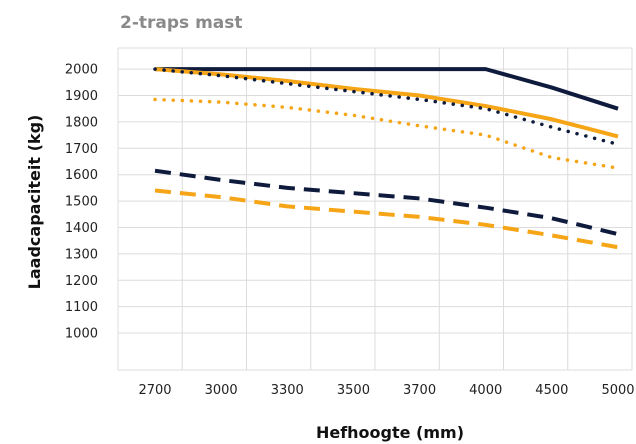 The height and width of the screenshot is (444, 636). Describe the element at coordinates (81, 70) in the screenshot. I see `y-tick-label: 2000` at that location.